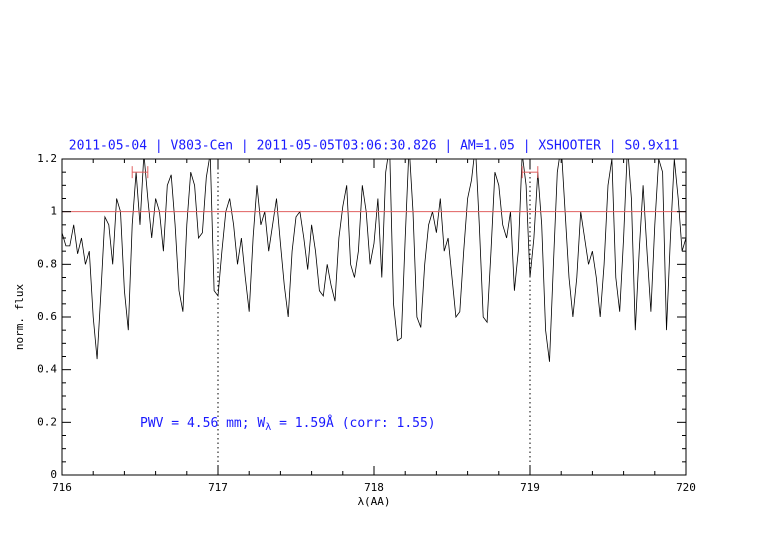 This screenshot has width=782, height=542. I want to click on x-tick-label: 720, so click(686, 487).